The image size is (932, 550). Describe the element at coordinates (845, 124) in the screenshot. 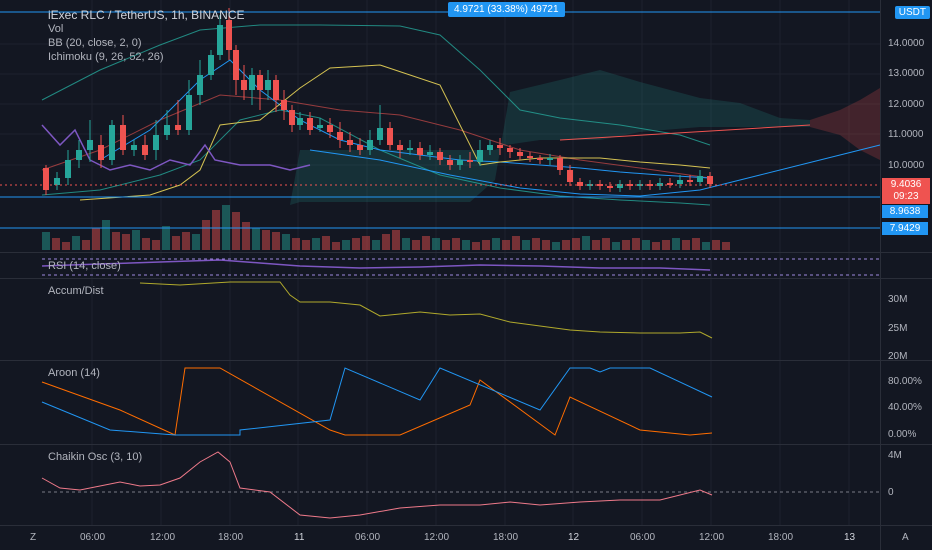

I see `ichimoku-cloud-red` at that location.